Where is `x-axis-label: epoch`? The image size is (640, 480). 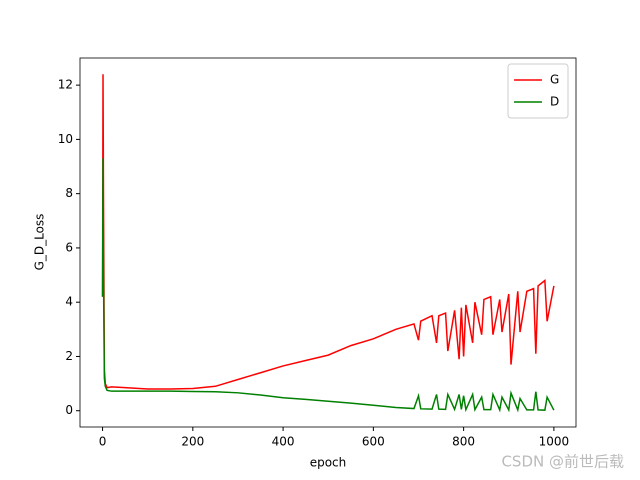 x-axis-label: epoch is located at coordinates (328, 463).